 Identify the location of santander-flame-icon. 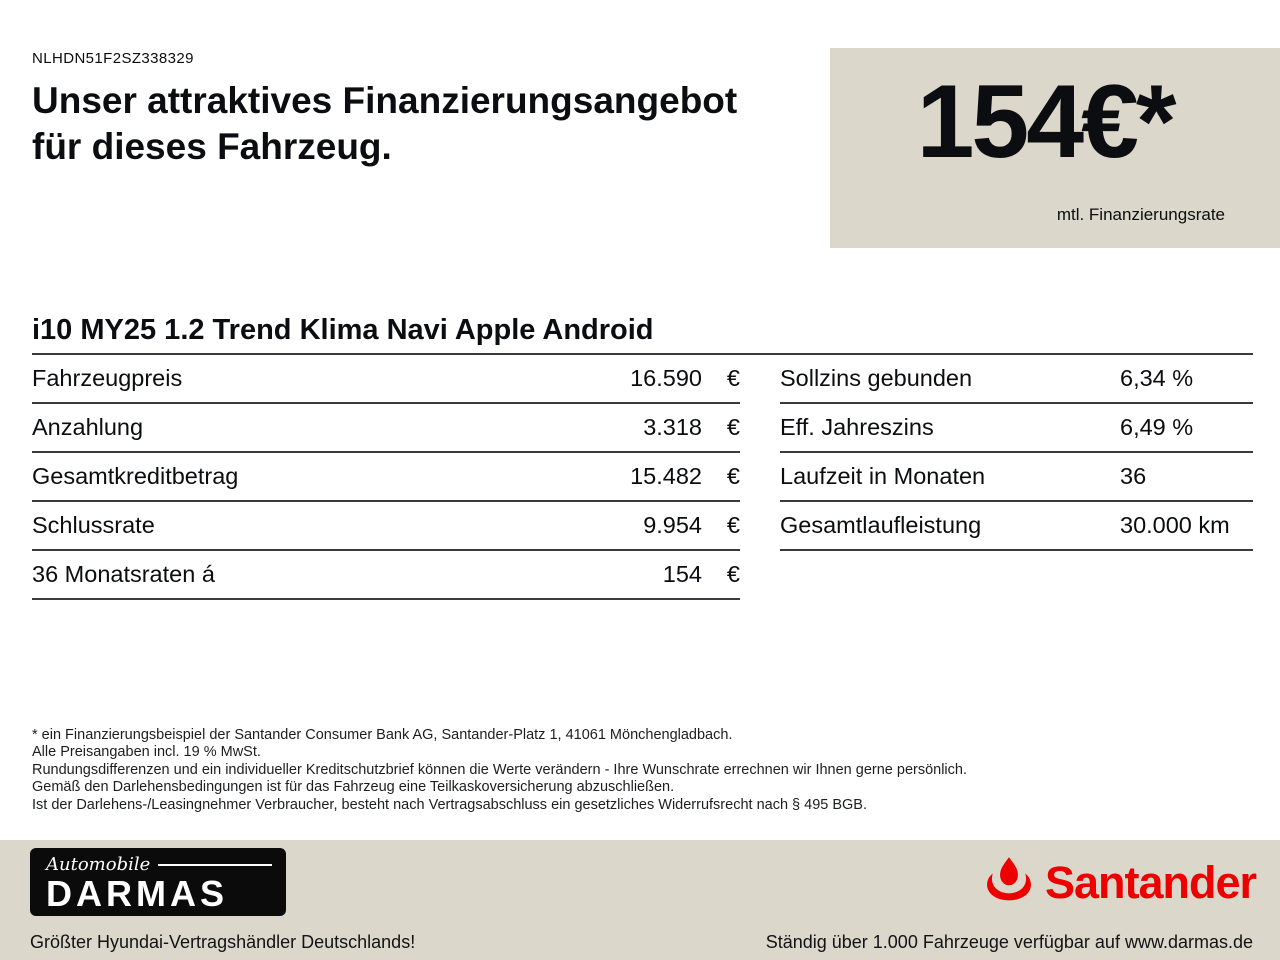
(1009, 882).